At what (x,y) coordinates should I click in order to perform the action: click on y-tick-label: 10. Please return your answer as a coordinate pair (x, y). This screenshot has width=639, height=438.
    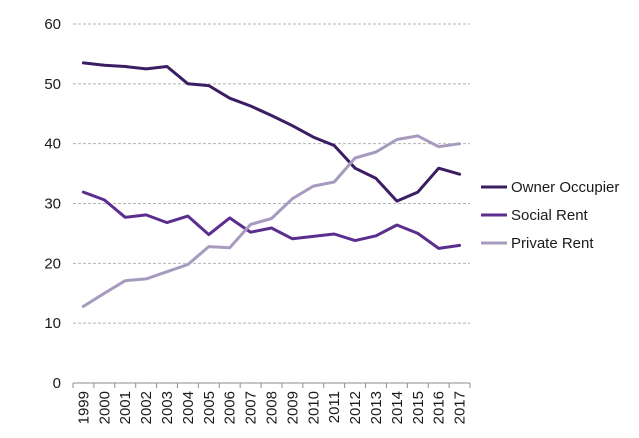
    Looking at the image, I should click on (52, 323).